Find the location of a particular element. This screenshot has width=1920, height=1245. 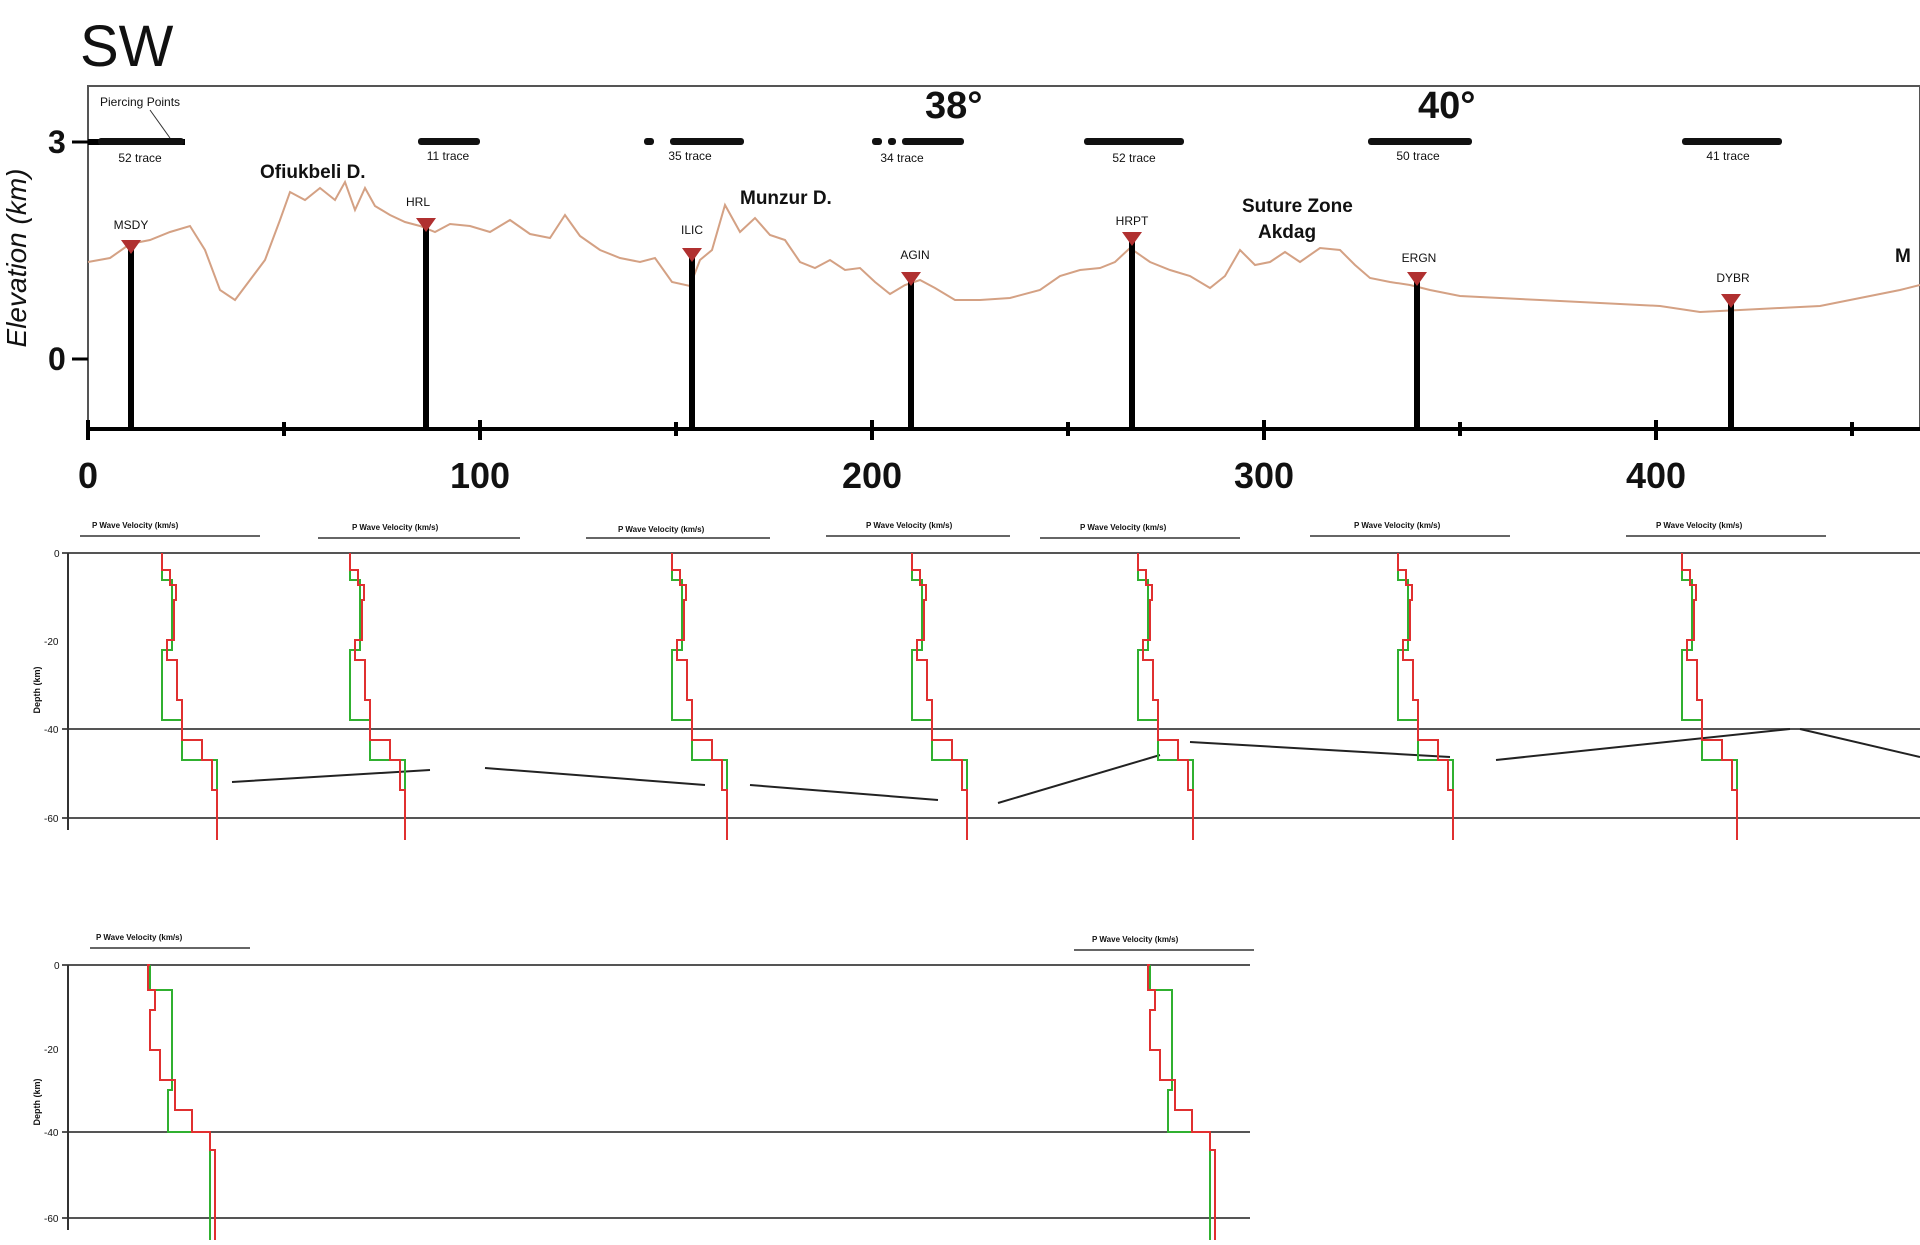

svg-text: ILIC is located at coordinates (692, 230).